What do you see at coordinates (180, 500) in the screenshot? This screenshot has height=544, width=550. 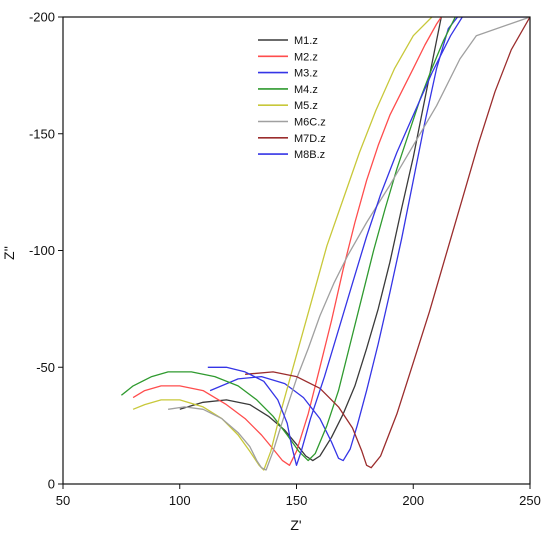 I see `x-tick-label: 100` at bounding box center [180, 500].